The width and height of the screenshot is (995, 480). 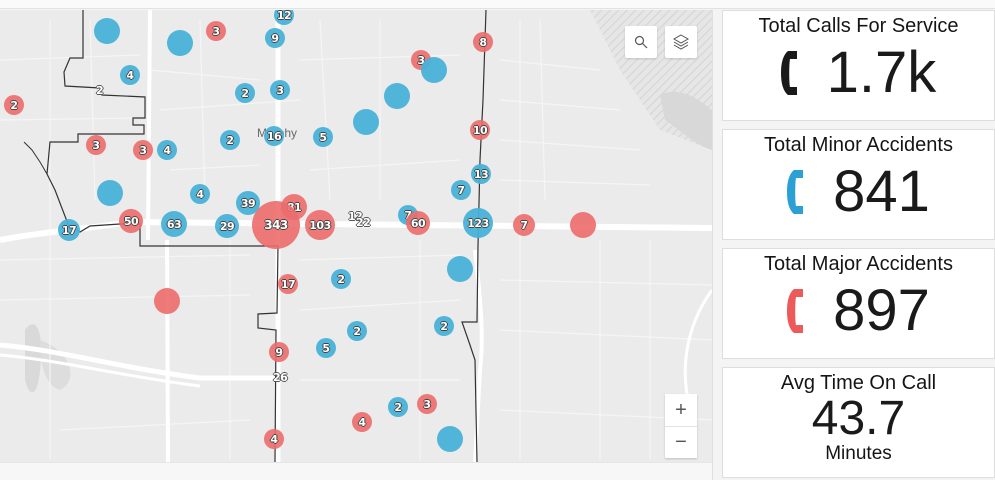 I want to click on card-avg-time: Avg Time On Call 43.7 Minutes, so click(x=858, y=422).